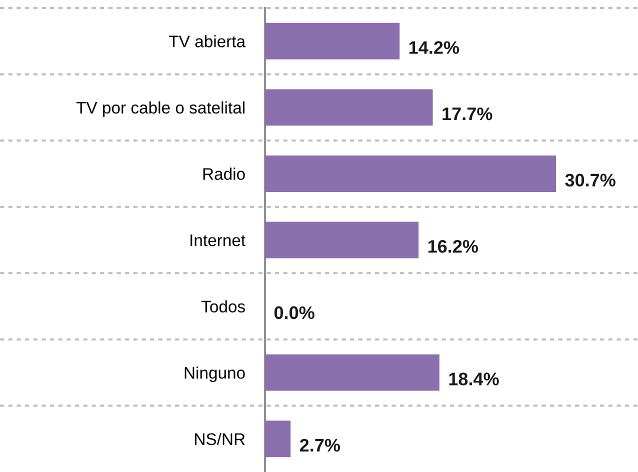 This screenshot has height=472, width=638. Describe the element at coordinates (590, 180) in the screenshot. I see `data-label: 30.7%` at that location.